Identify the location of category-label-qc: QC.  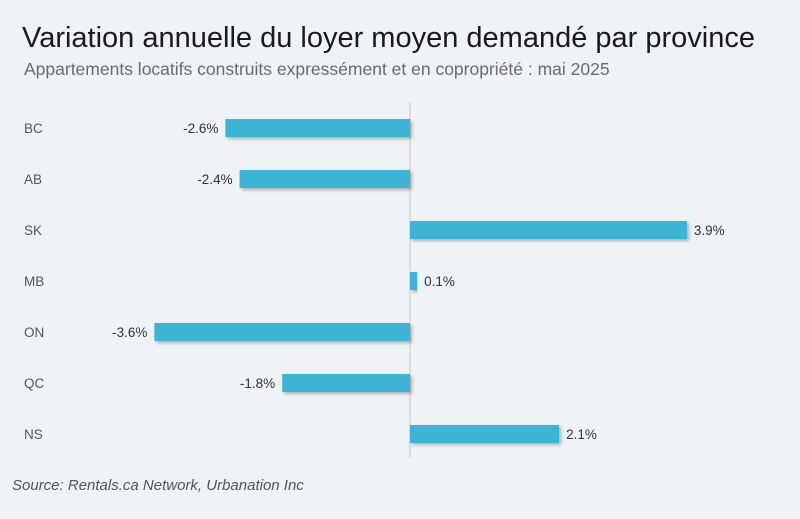
(34, 383).